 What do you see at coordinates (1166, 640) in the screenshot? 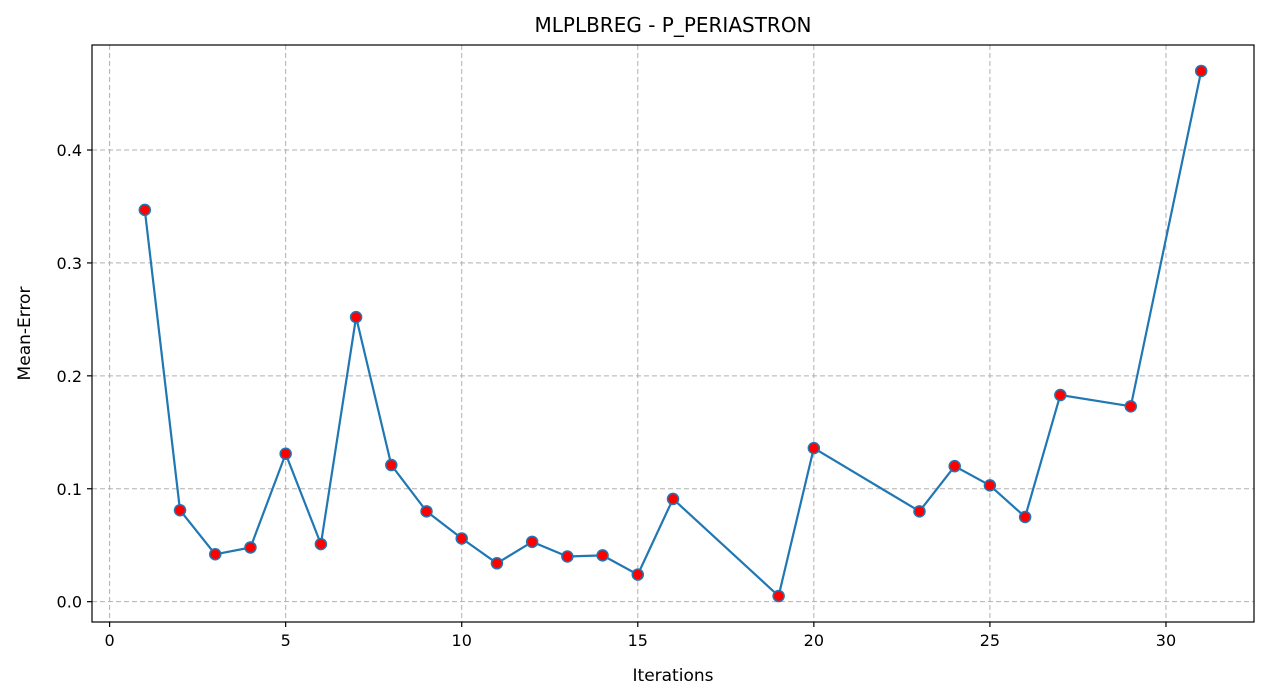
I see `x-tick-label: 30` at bounding box center [1166, 640].